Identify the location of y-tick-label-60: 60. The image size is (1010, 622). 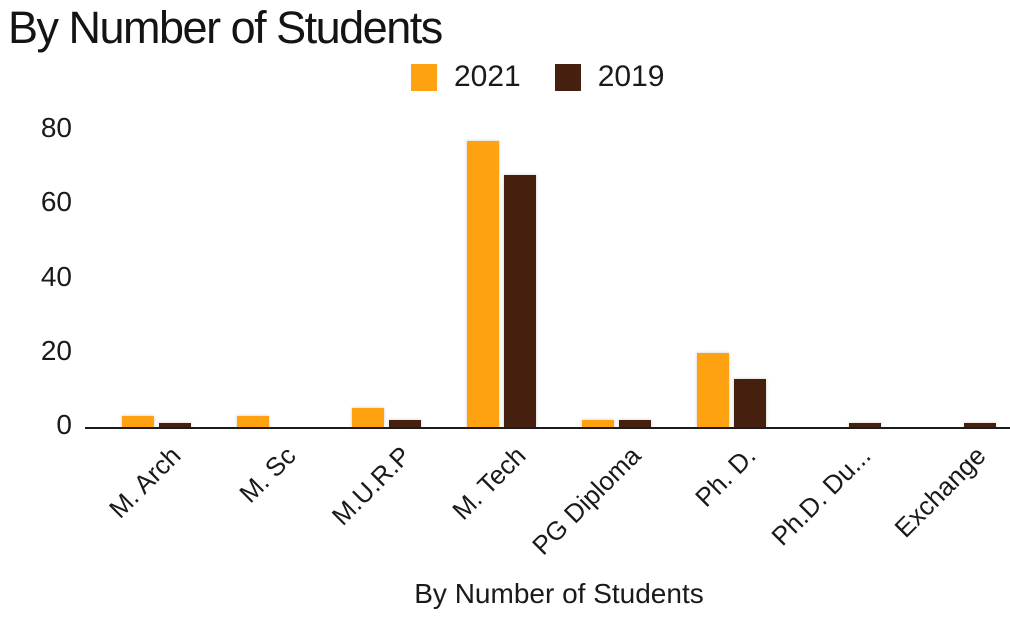
(56, 202).